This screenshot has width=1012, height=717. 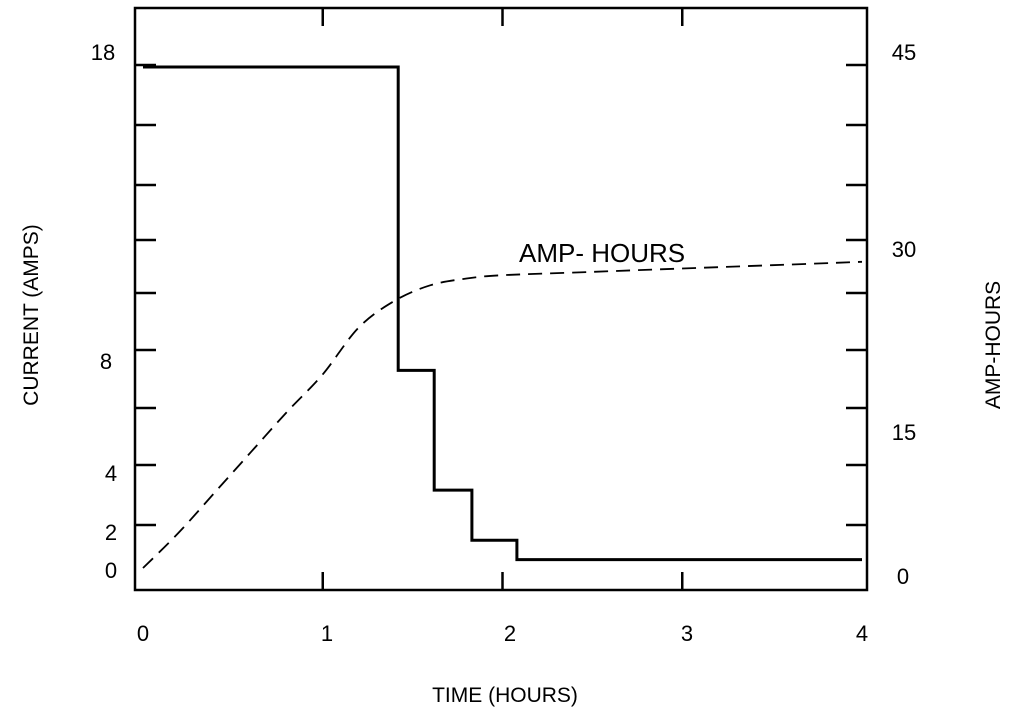 What do you see at coordinates (904, 52) in the screenshot?
I see `y-right-tick-label: 45` at bounding box center [904, 52].